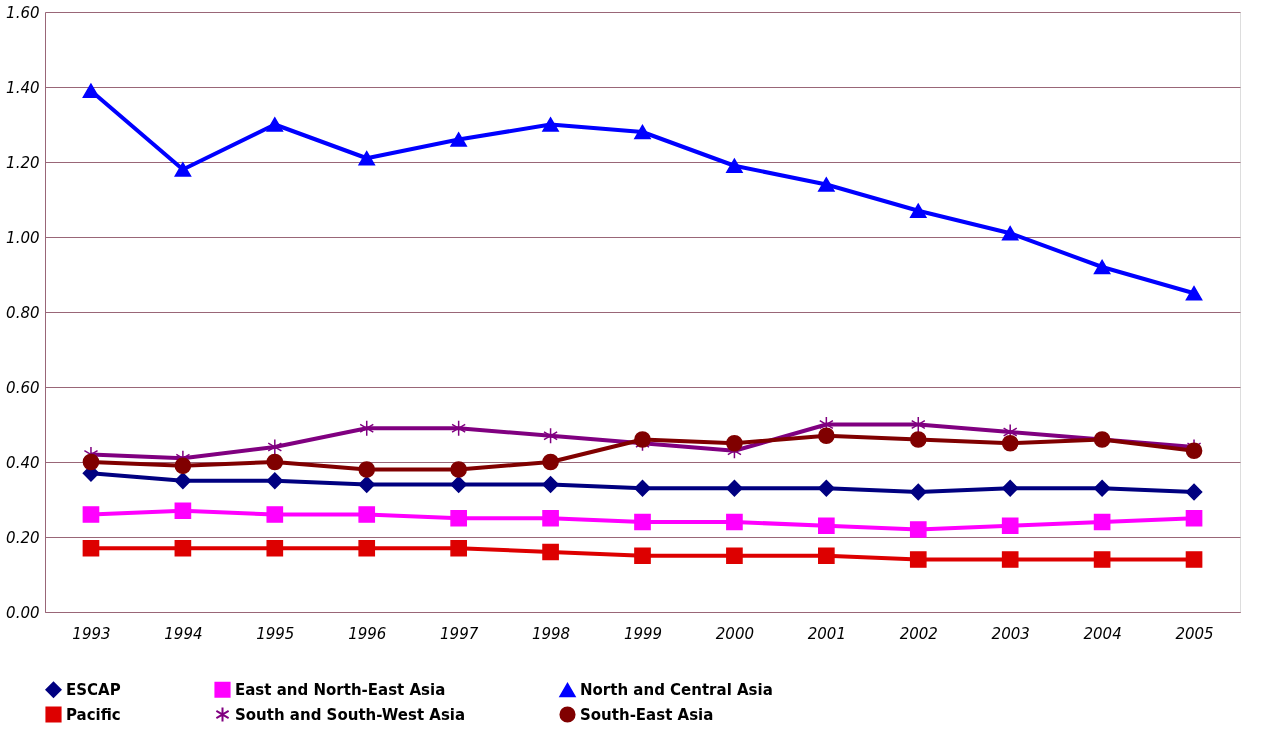 The height and width of the screenshot is (754, 1274). Describe the element at coordinates (643, 633) in the screenshot. I see `x-tick-label: 1999` at that location.